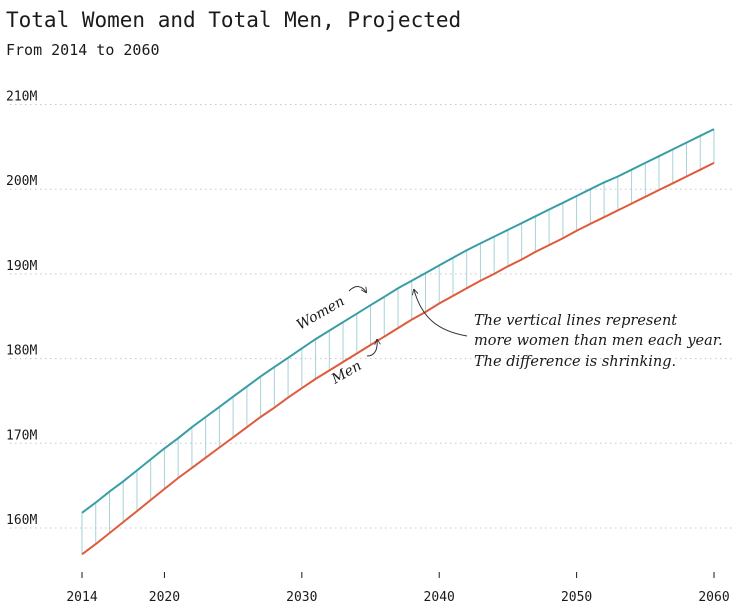 The image size is (750, 609). Describe the element at coordinates (320, 313) in the screenshot. I see `women-label: Women` at that location.